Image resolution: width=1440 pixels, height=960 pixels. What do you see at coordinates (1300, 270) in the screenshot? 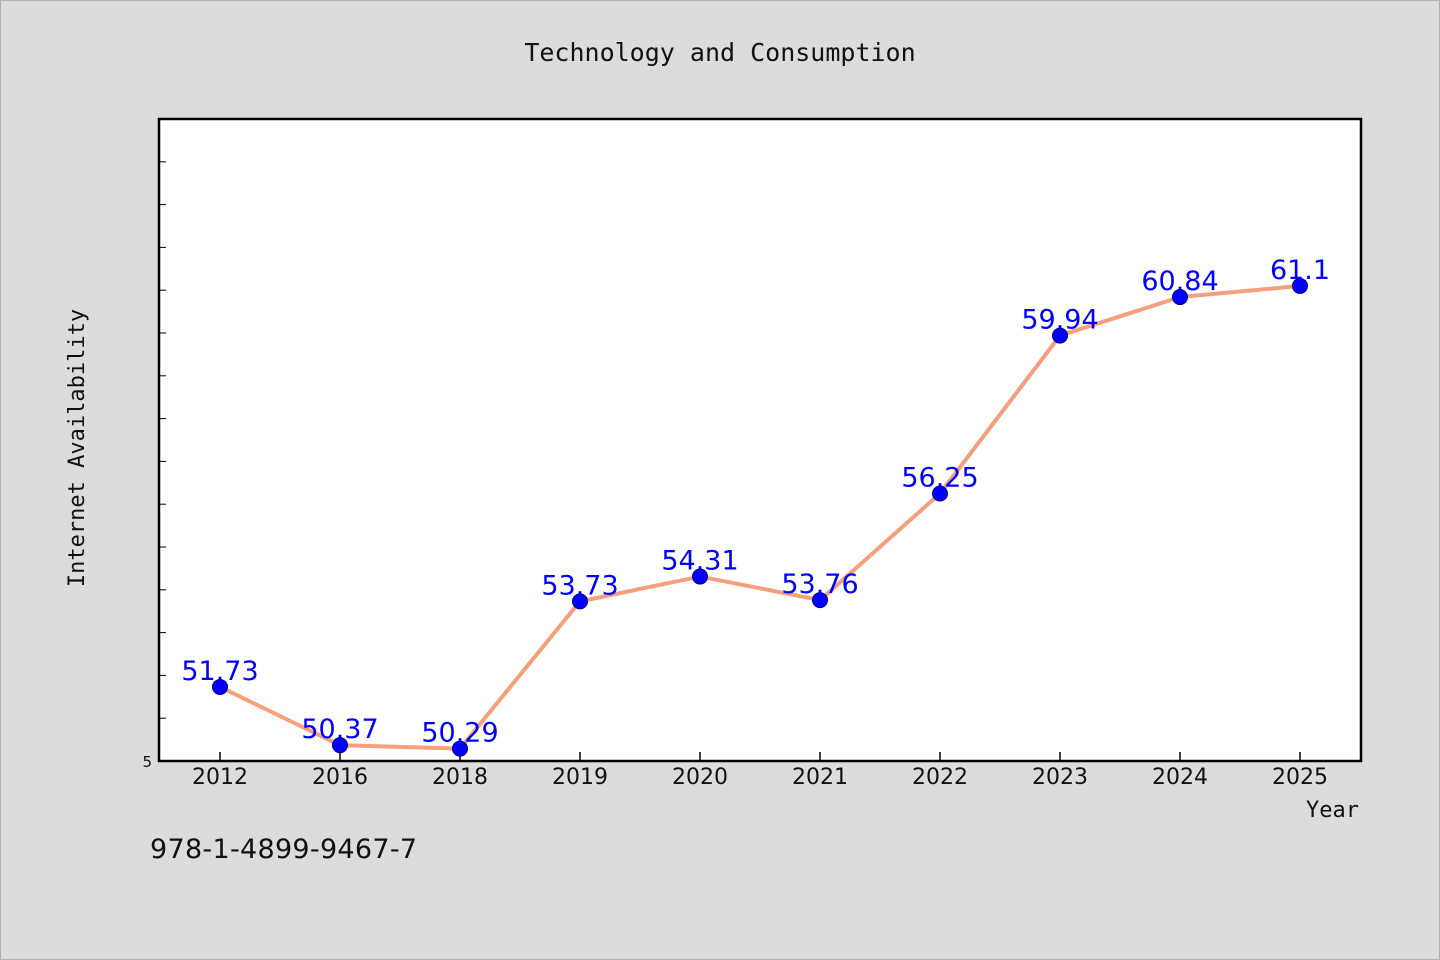
I see `data-label: 61.1` at bounding box center [1300, 270].